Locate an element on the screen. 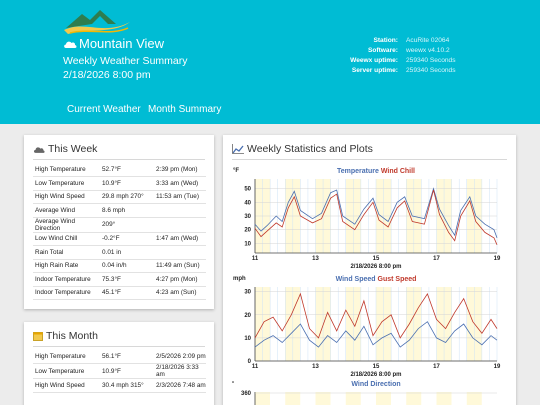 The image size is (540, 405). page-datetime: 2/18/2026 8:00 pm is located at coordinates (107, 75).